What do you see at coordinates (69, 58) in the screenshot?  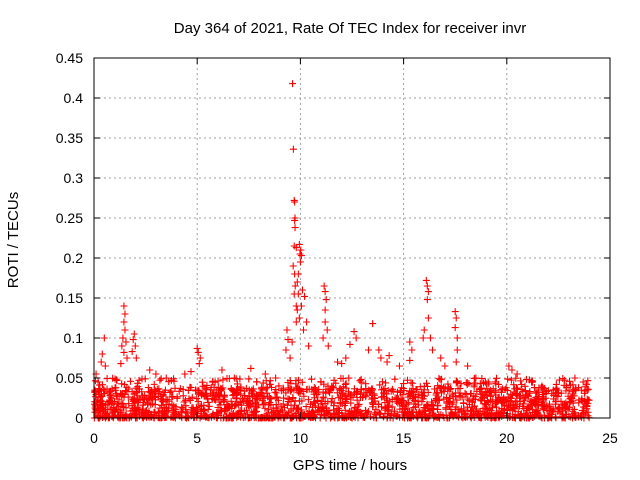 I see `y-tick-label: 0.45` at bounding box center [69, 58].